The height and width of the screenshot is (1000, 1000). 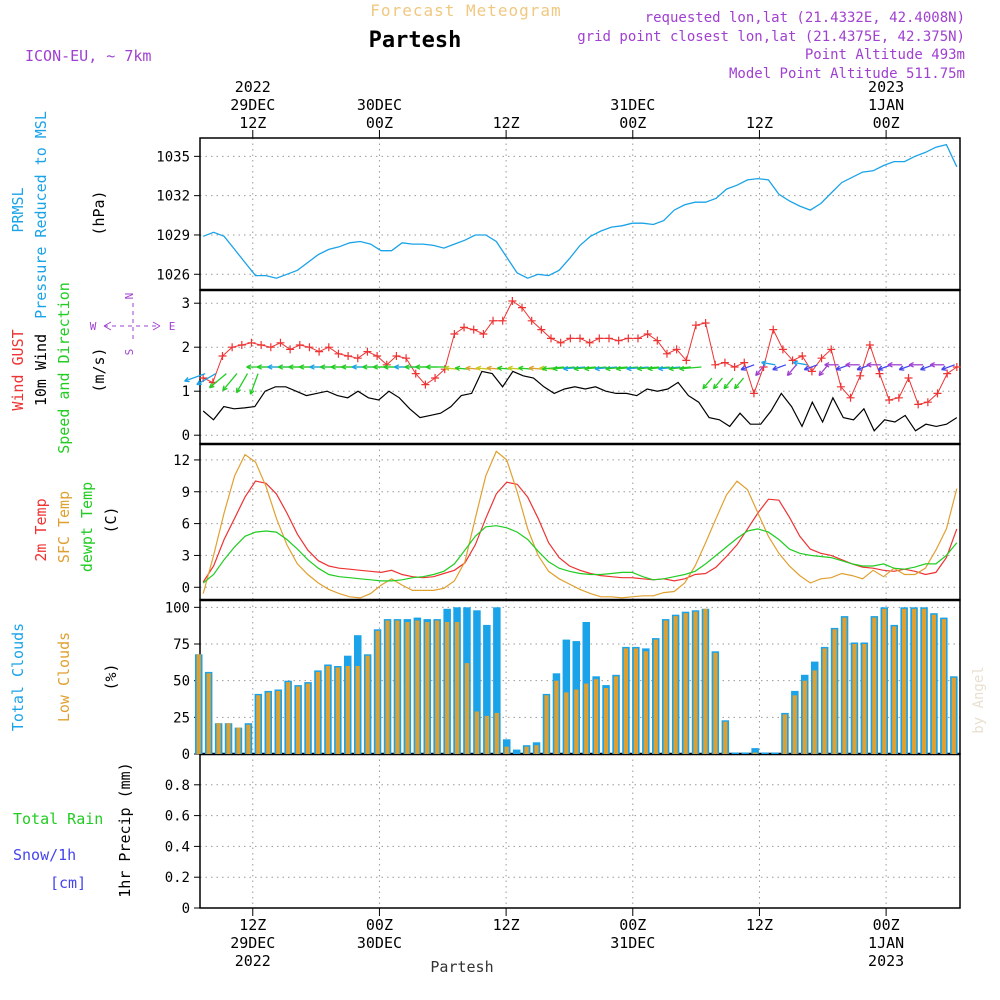 I want to click on total-clouds-label: Total Clouds, so click(x=18, y=677).